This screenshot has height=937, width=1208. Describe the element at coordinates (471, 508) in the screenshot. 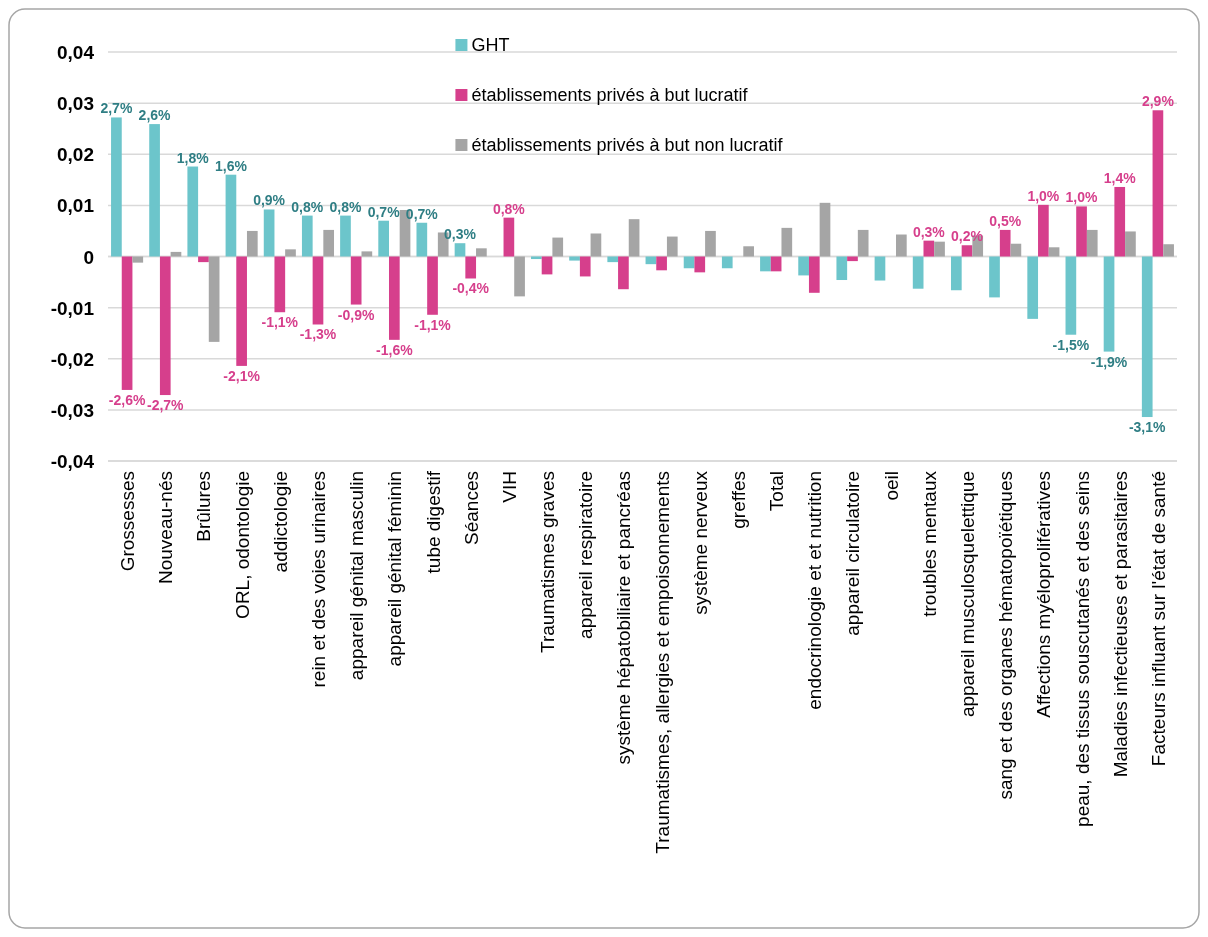

I see `x-tick-label: Séances` at that location.